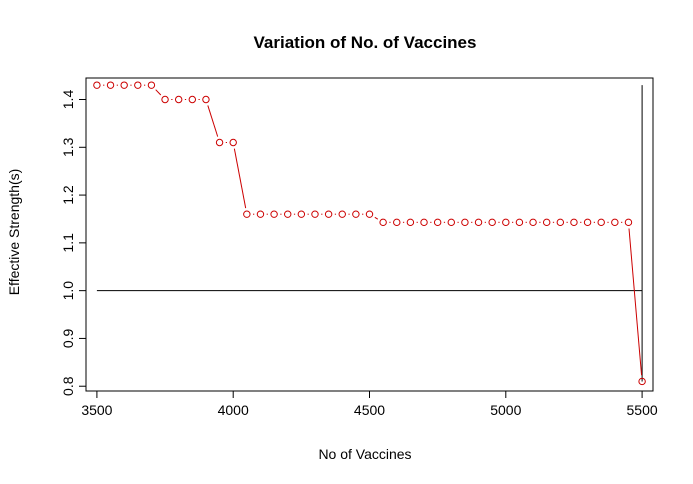 The width and height of the screenshot is (693, 484). I want to click on x-tick-label: 4500, so click(369, 410).